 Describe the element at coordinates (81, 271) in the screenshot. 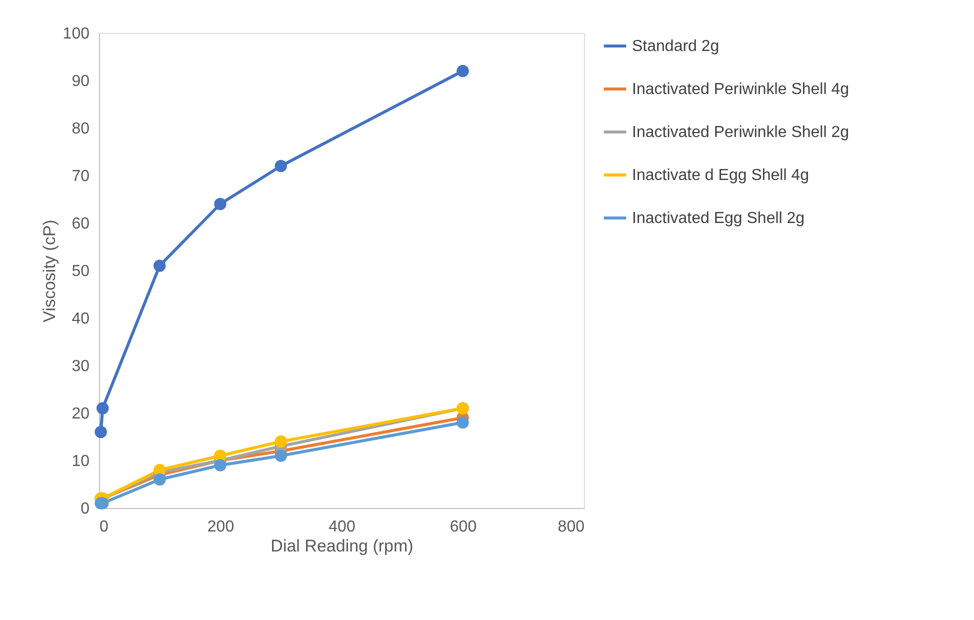

I see `y-tick-label: 50` at that location.